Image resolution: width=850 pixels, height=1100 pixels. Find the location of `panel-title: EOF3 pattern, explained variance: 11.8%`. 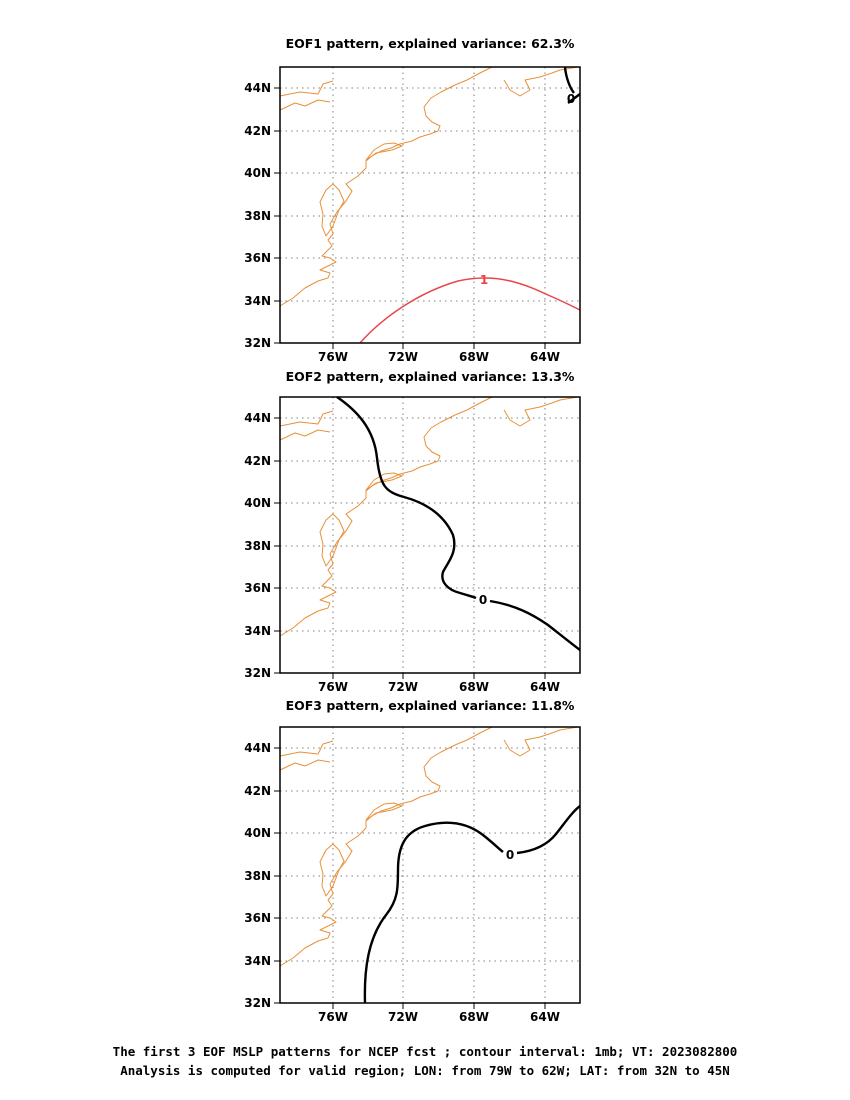

panel-title: EOF3 pattern, explained variance: 11.8% is located at coordinates (430, 705).